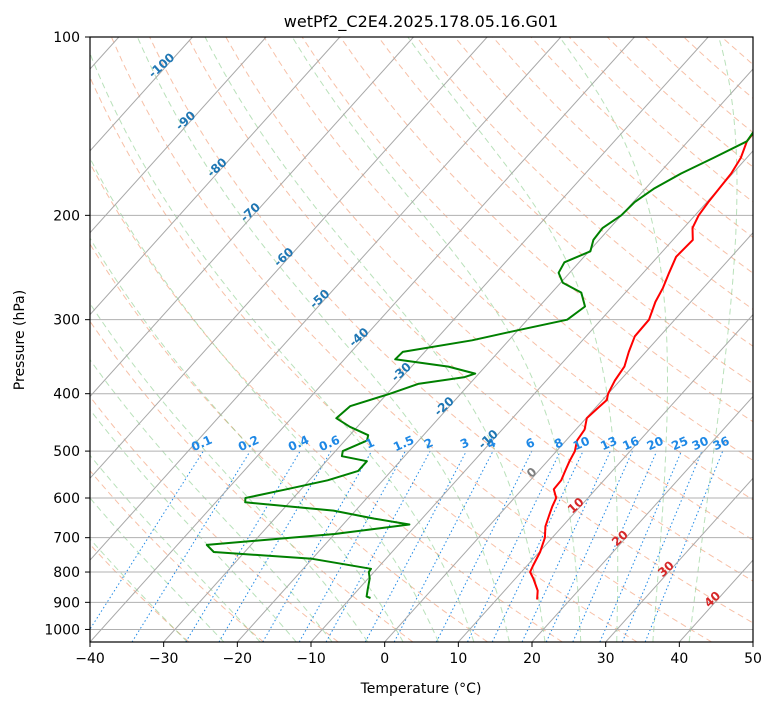  What do you see at coordinates (66, 539) in the screenshot?
I see `y-tick-label: 700` at bounding box center [66, 539].